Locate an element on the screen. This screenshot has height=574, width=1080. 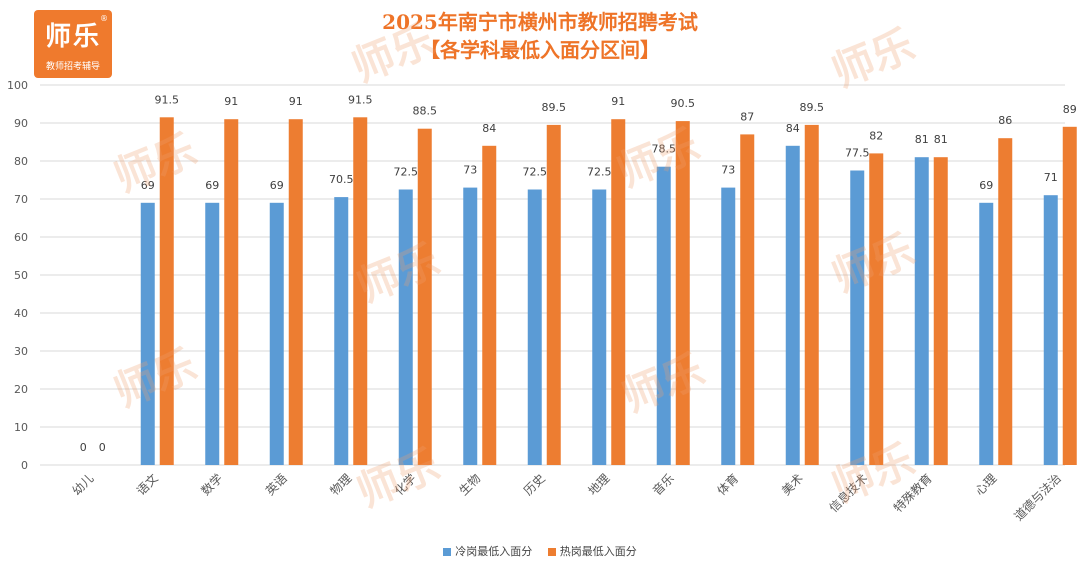
x-tick-label: 数学 is located at coordinates (212, 485).